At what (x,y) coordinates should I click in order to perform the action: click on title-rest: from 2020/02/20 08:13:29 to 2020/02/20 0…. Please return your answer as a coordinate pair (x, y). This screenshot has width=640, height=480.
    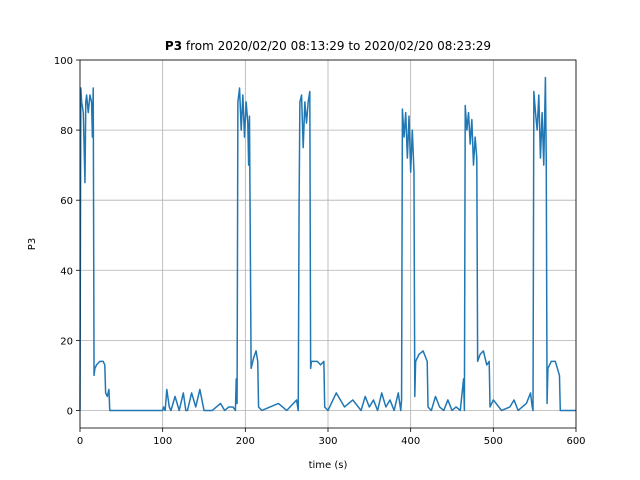
    Looking at the image, I should click on (338, 46).